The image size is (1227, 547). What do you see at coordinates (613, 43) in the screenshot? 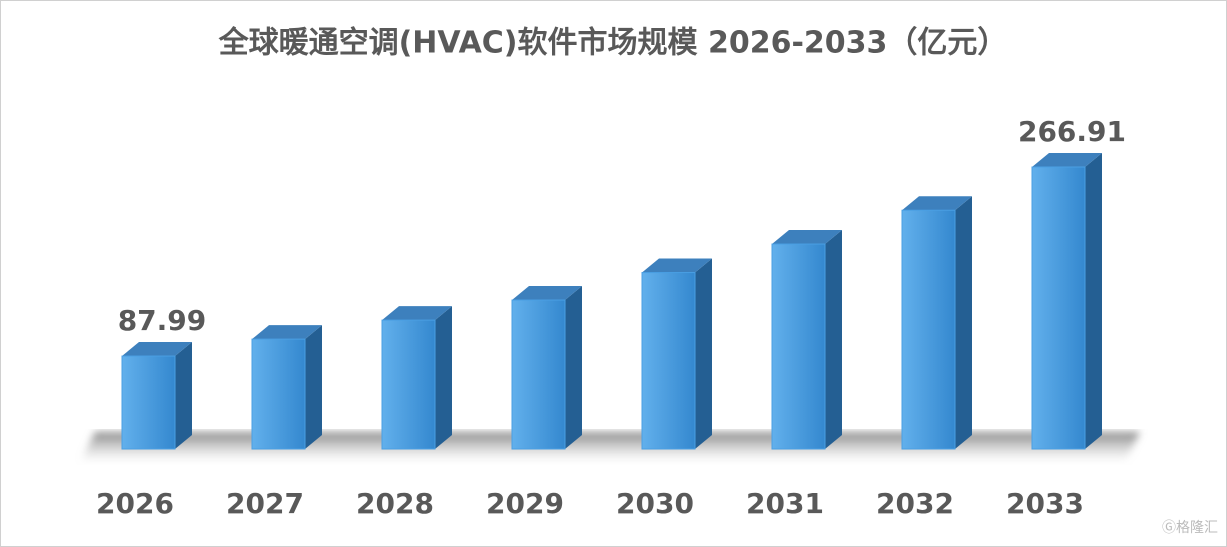
I see `chart-title: 全球暖通空调(HVAC)软件市场规模 2026-2033（亿元）` at bounding box center [613, 43].